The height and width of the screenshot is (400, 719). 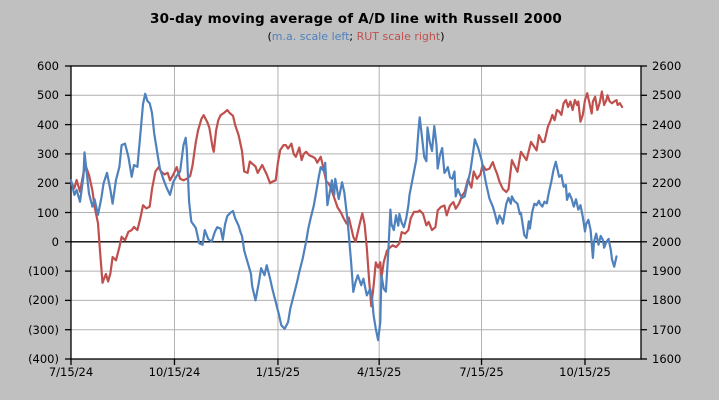 What do you see at coordinates (71, 372) in the screenshot?
I see `x-tick-label: 7/15/24` at bounding box center [71, 372].